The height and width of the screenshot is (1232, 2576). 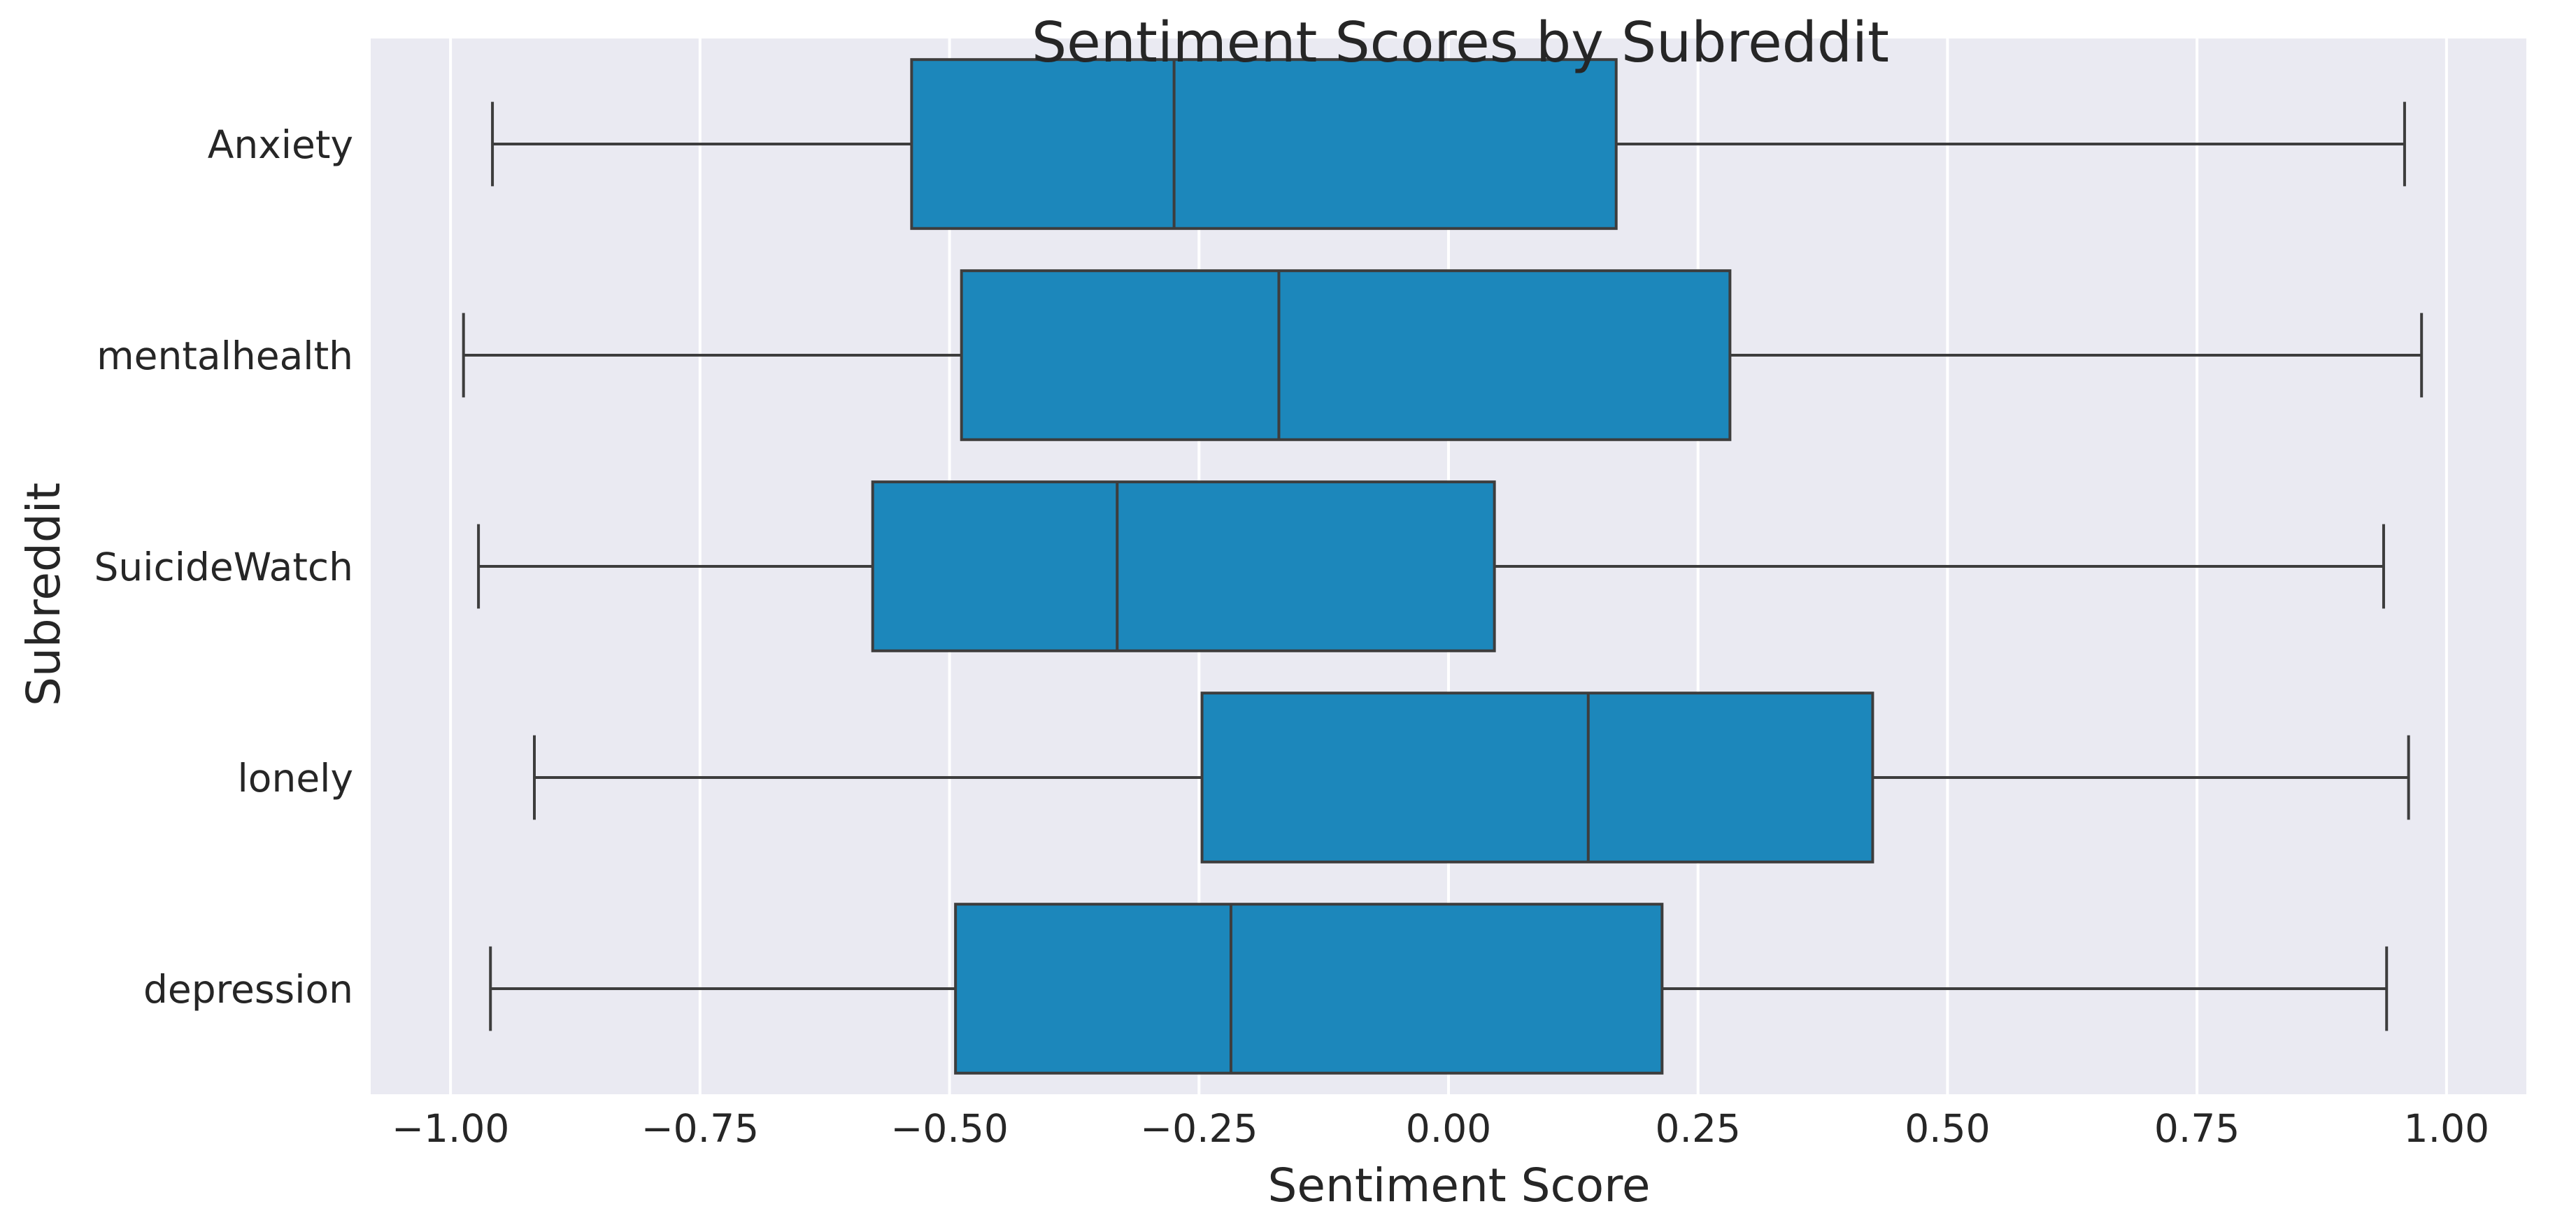 What do you see at coordinates (280, 144) in the screenshot?
I see `y-tick-label: Anxiety` at bounding box center [280, 144].